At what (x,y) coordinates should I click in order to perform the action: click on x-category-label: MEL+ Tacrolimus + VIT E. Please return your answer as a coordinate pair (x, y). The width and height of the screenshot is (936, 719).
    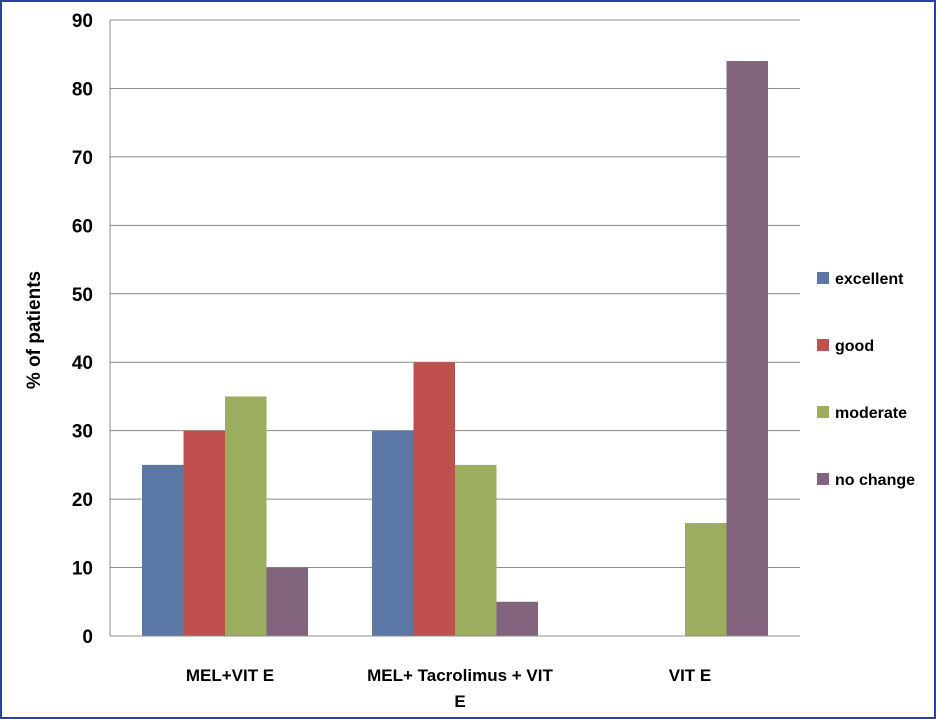
    Looking at the image, I should click on (460, 688).